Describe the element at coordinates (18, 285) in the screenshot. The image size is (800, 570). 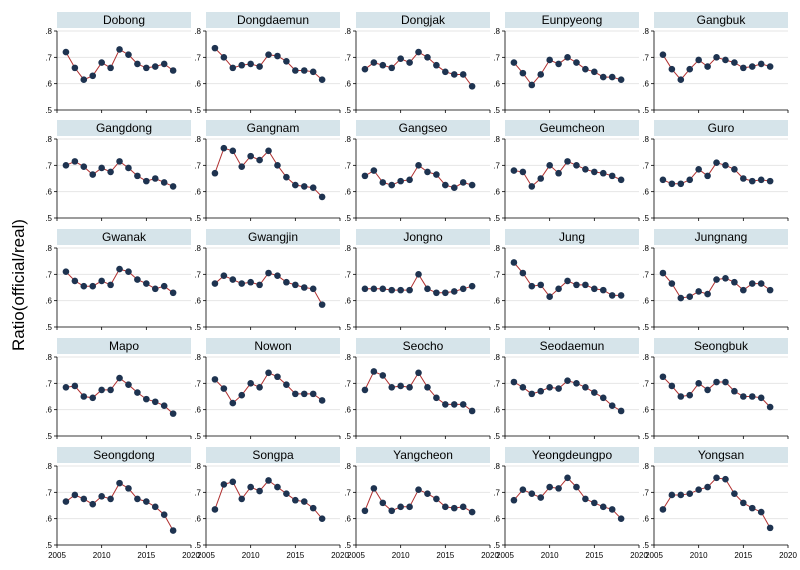
I see `y-axis-label: Ratio(official/real)` at that location.